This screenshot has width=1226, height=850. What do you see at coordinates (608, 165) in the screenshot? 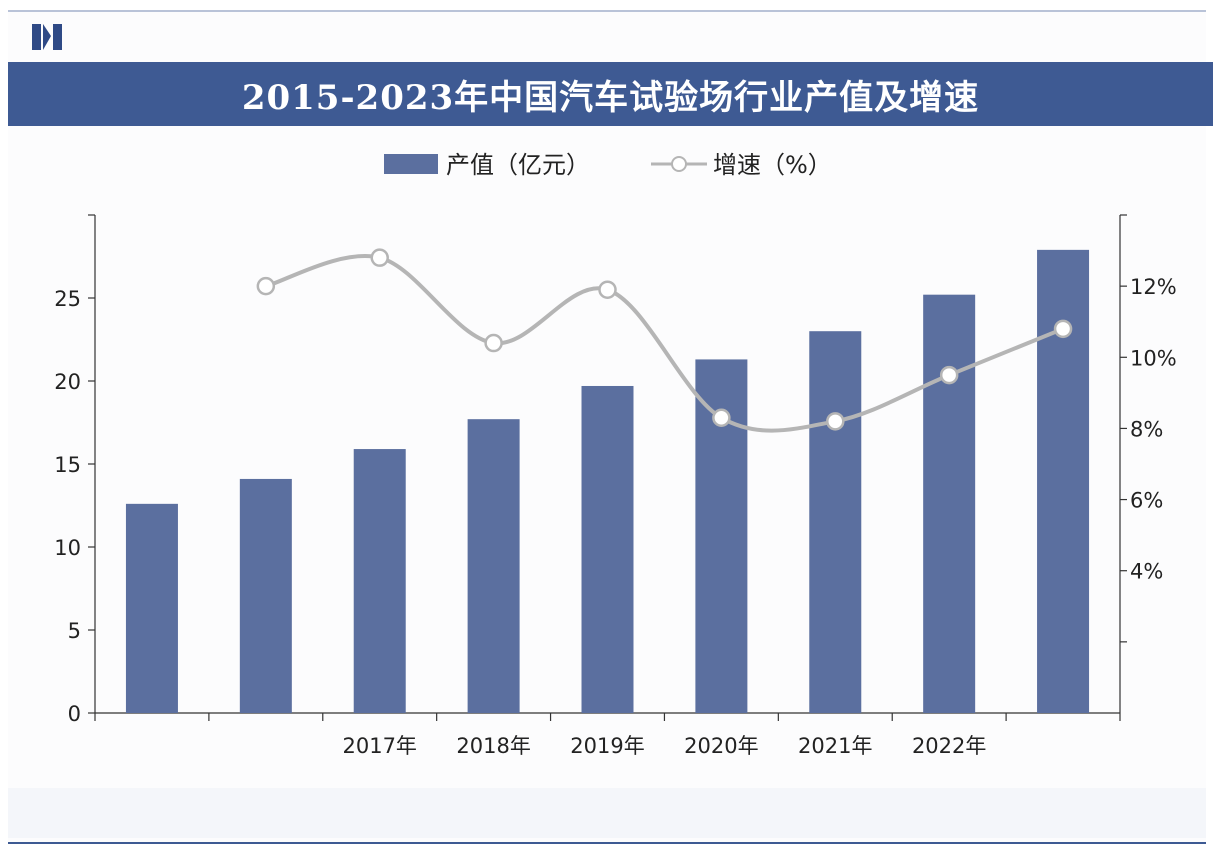
I see `legend: 产值（亿元） 增速（%）` at bounding box center [608, 165].